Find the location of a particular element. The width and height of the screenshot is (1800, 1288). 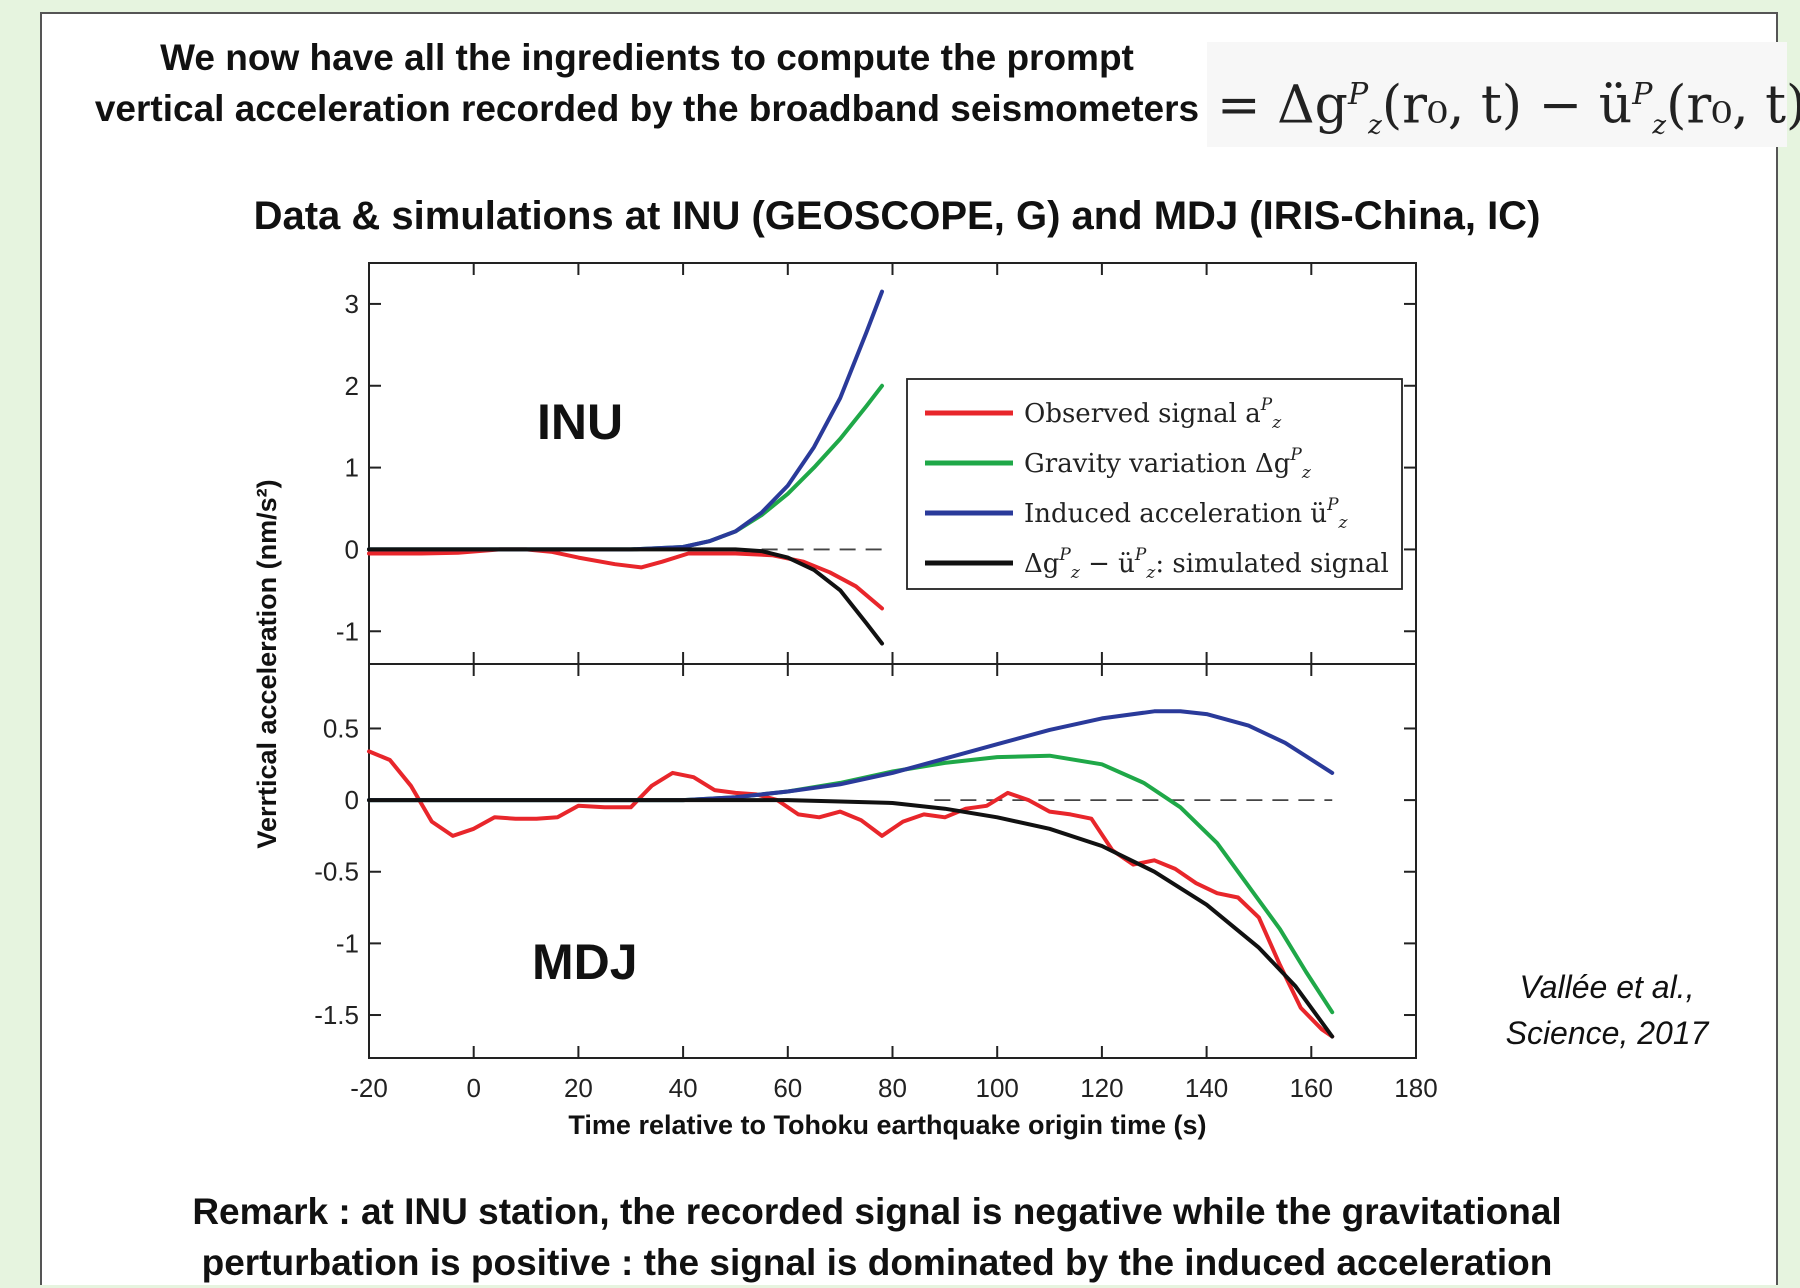

legend-entry-text: Induced acceleration üPz is located at coordinates (1186, 514).